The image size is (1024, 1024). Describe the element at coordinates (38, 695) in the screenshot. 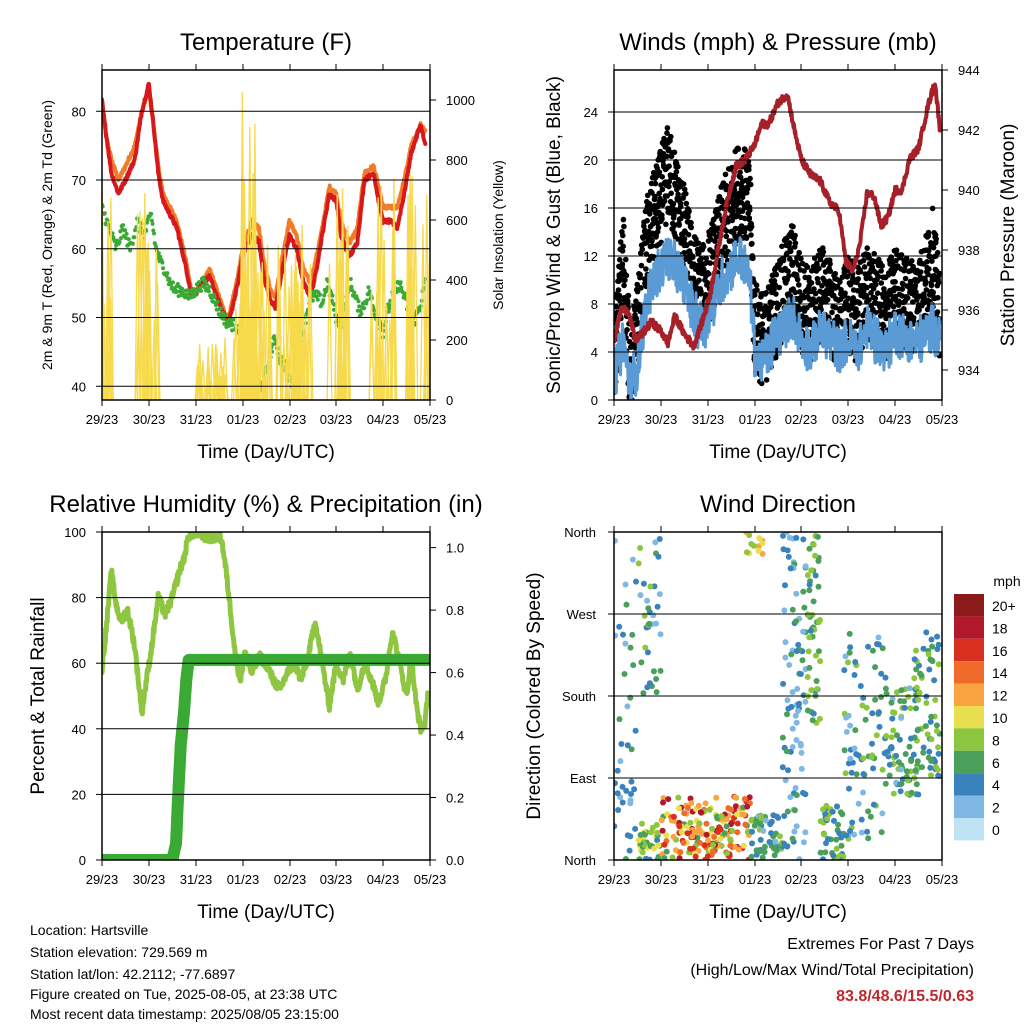

I see `humidity-y-label: Percent & Total Rainfall` at that location.